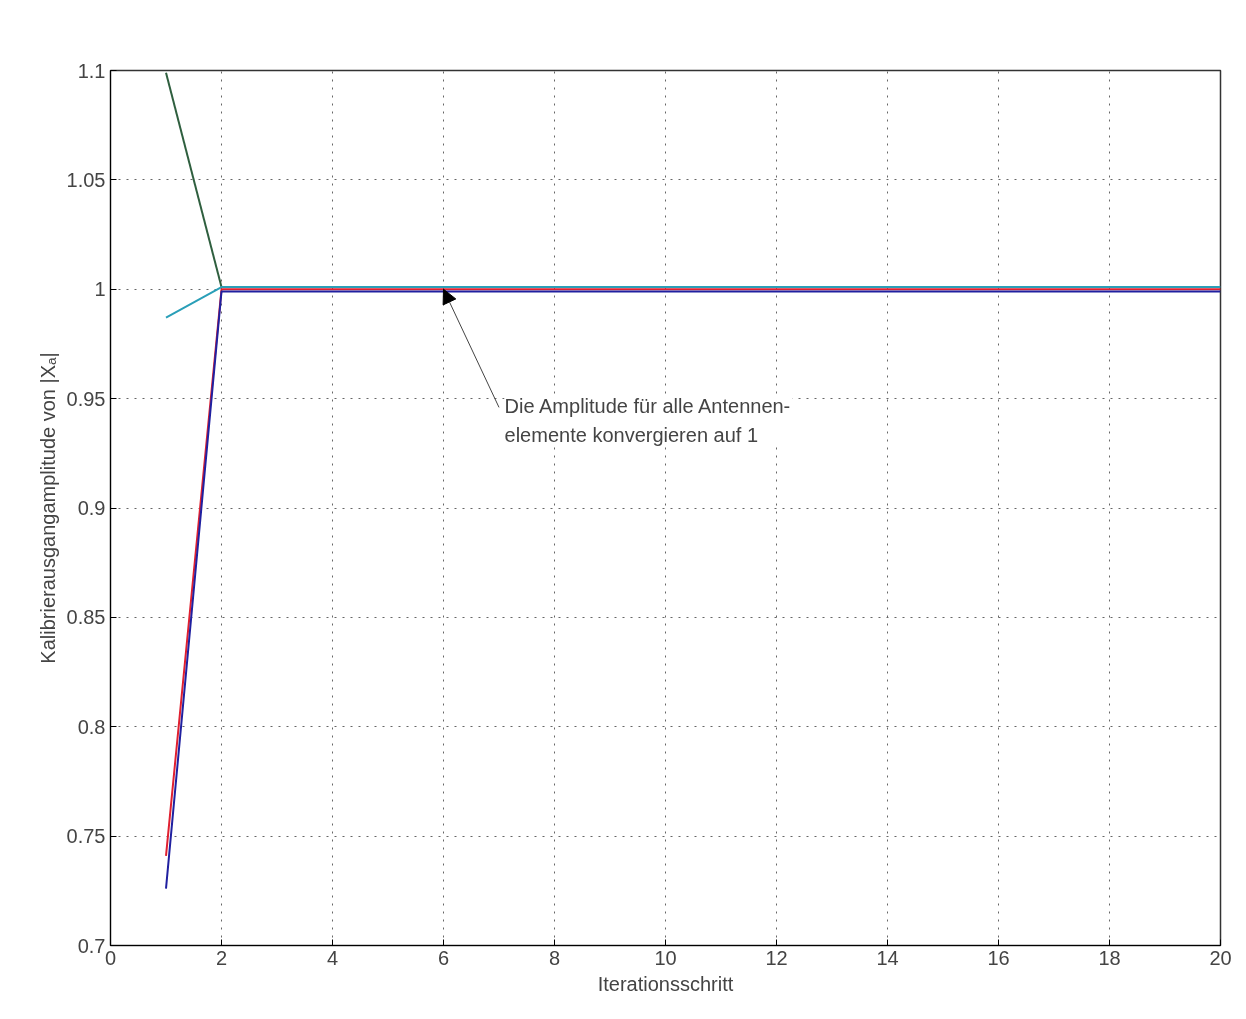 The height and width of the screenshot is (1019, 1246). I want to click on y-tick-label: 0.75, so click(86, 836).